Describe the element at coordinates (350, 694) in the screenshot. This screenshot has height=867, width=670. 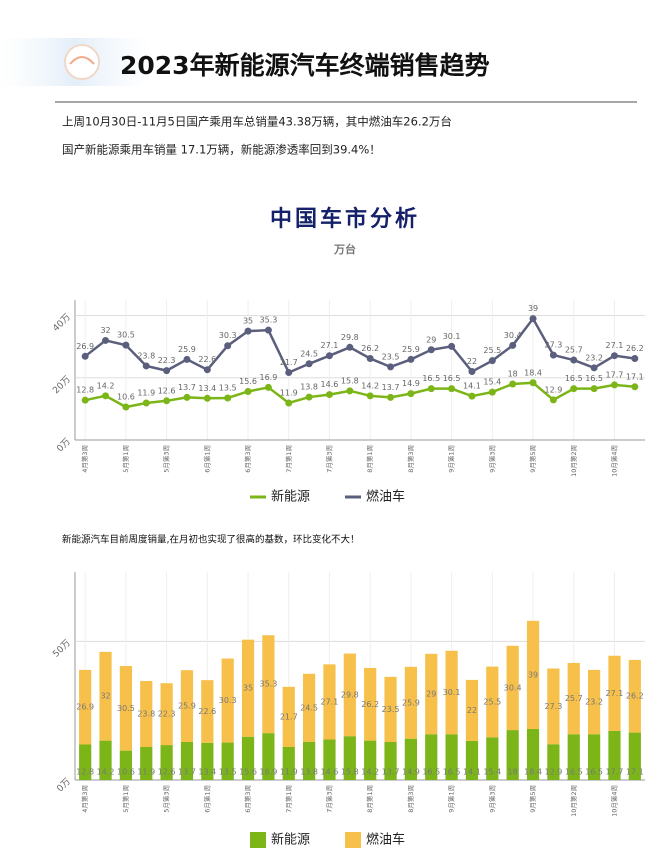
I see `data-label: 29.8` at that location.